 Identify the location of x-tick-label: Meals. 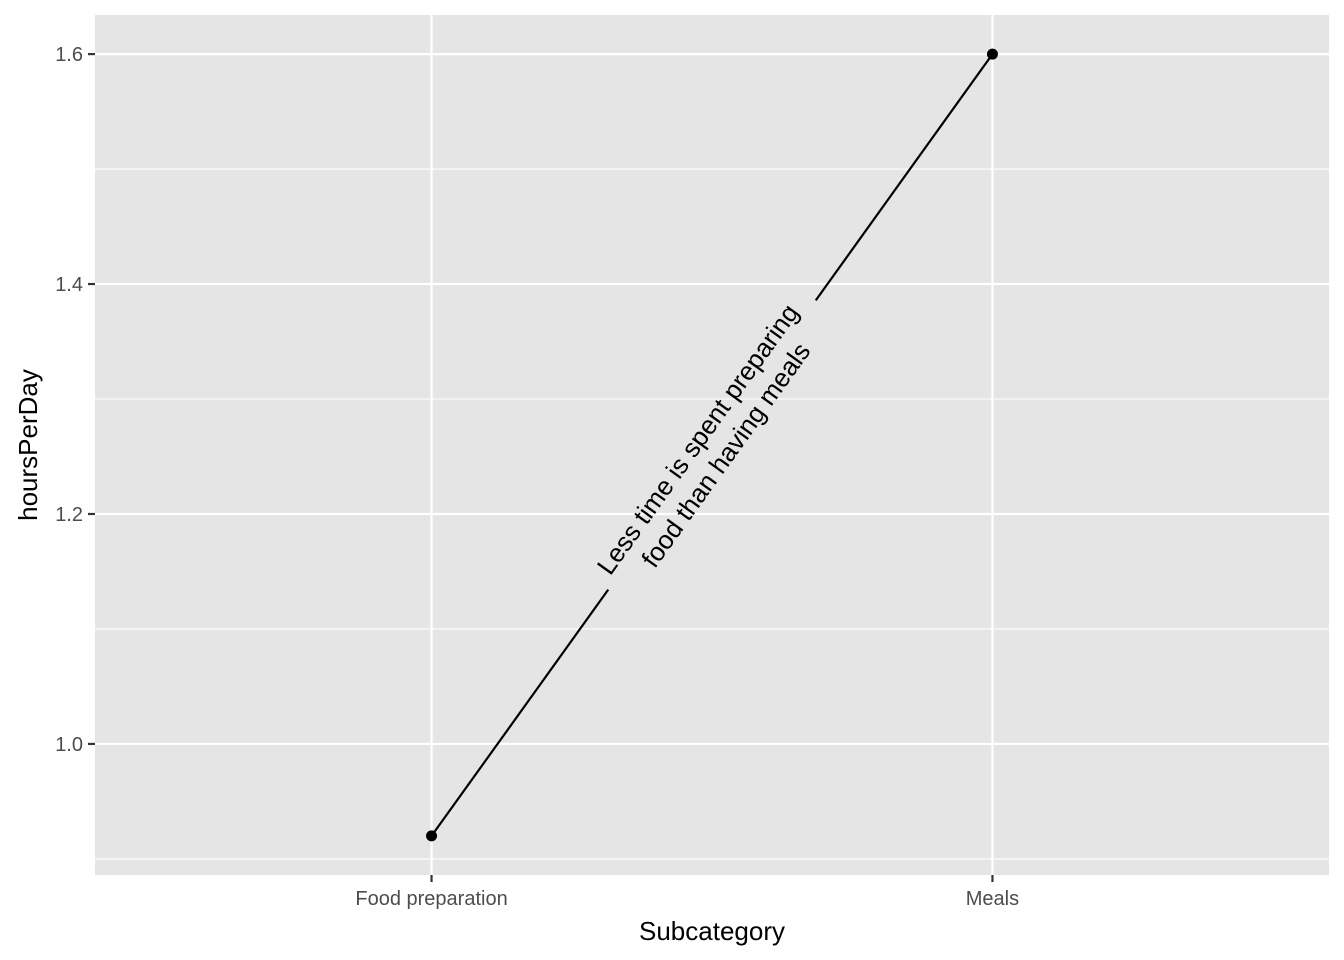
(992, 899).